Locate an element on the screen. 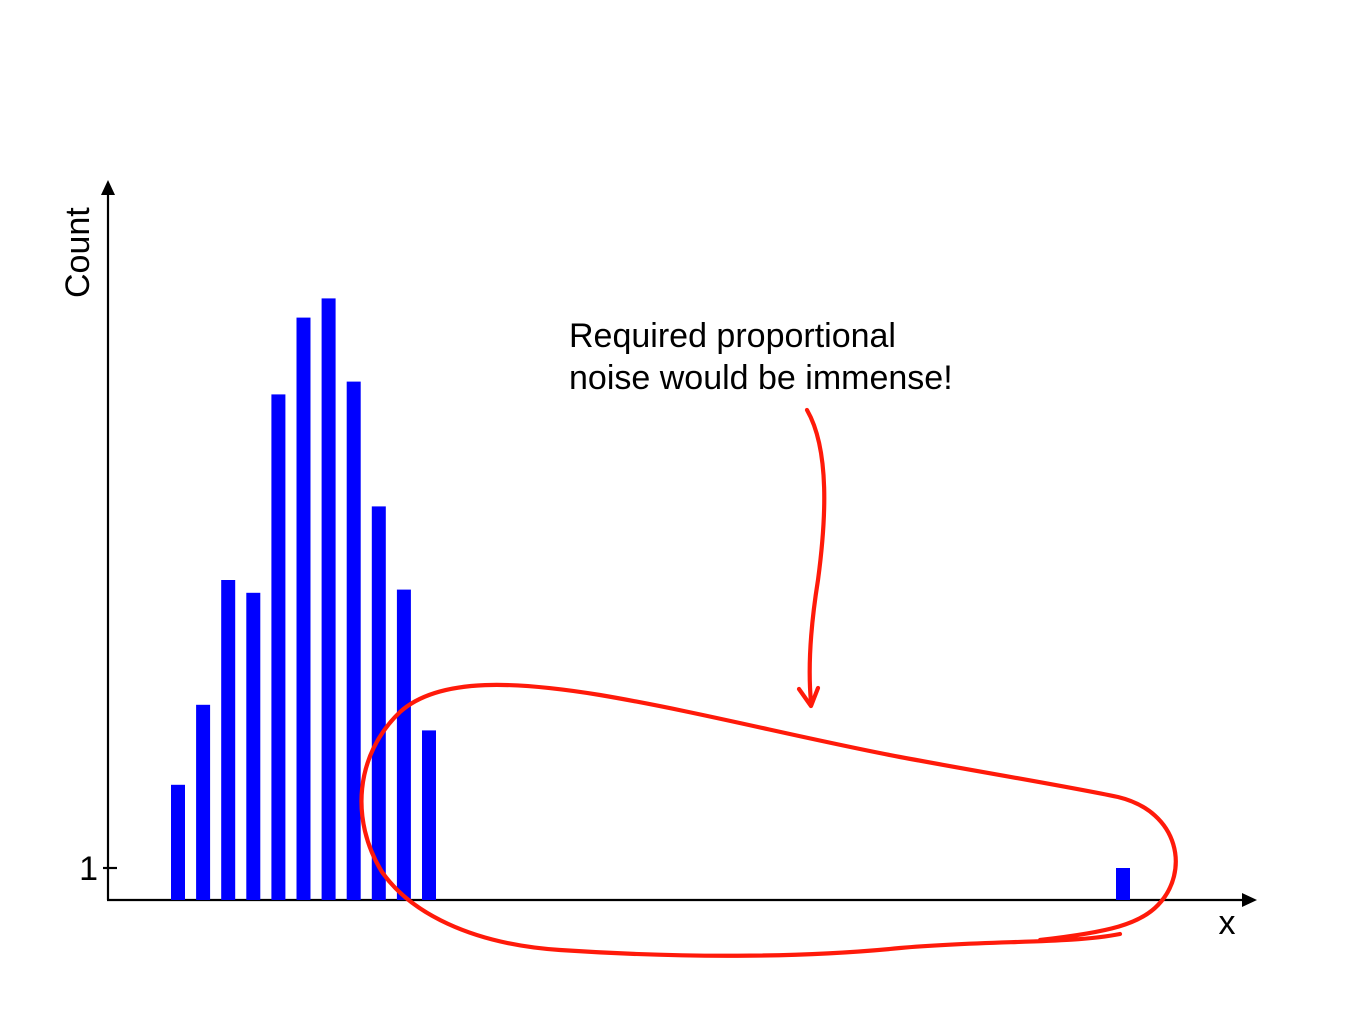 The width and height of the screenshot is (1366, 1024). outlier-bar is located at coordinates (1123, 884).